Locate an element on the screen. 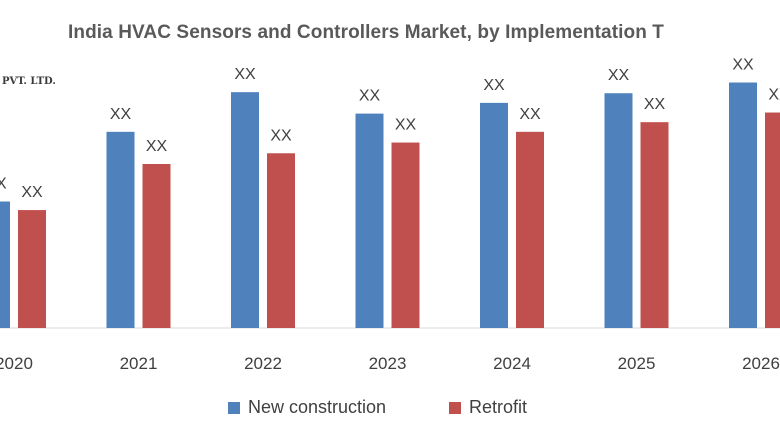 This screenshot has width=780, height=440. x-tick-label-2020: 2020 is located at coordinates (16, 363).